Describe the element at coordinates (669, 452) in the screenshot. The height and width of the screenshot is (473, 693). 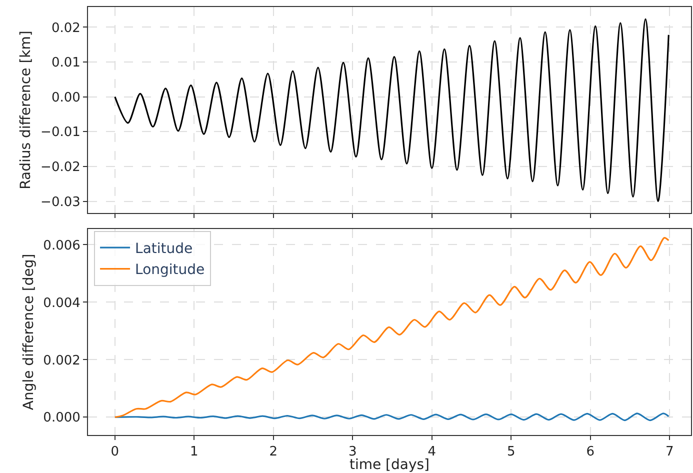
I see `x-tick-label: 7` at that location.